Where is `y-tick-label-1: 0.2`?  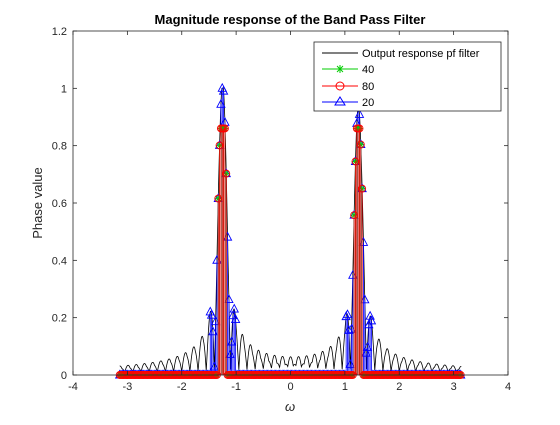 y-tick-label-1: 0.2 is located at coordinates (59, 319).